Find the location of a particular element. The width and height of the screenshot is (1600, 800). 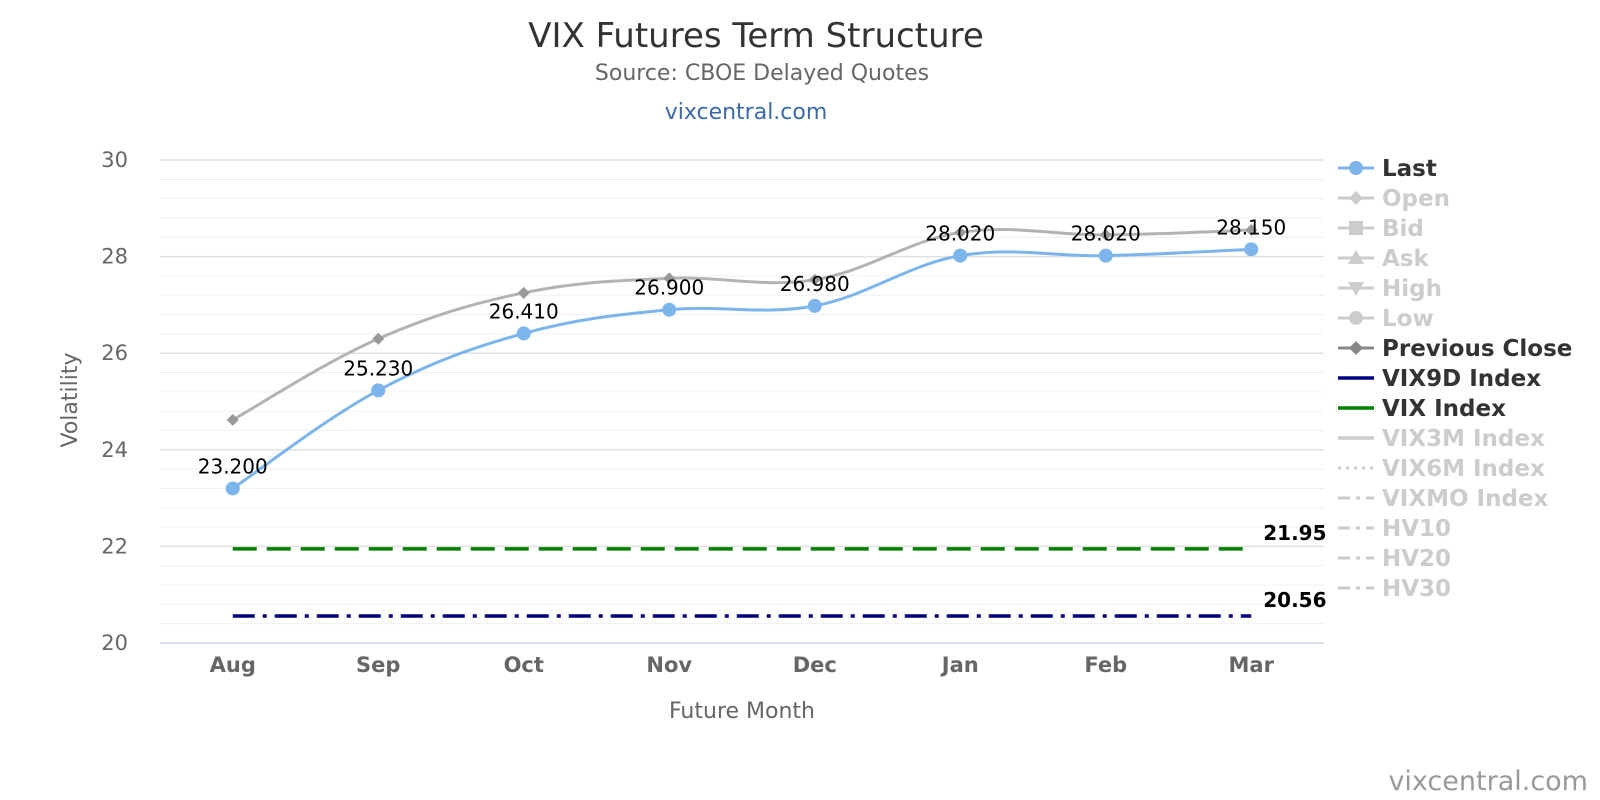

x-tick-label: Jan is located at coordinates (959, 665).